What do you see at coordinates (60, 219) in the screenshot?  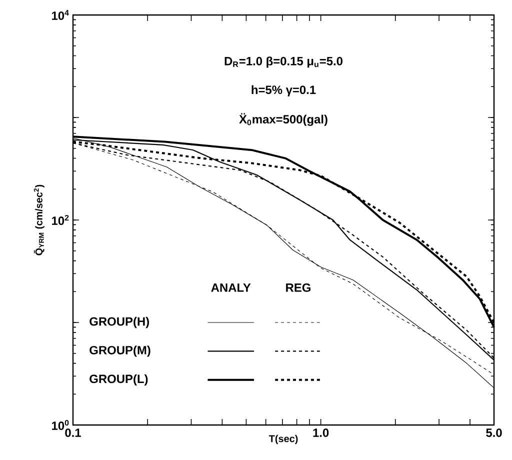 I see `y-tick-label: 10$^{2}$` at bounding box center [60, 219].